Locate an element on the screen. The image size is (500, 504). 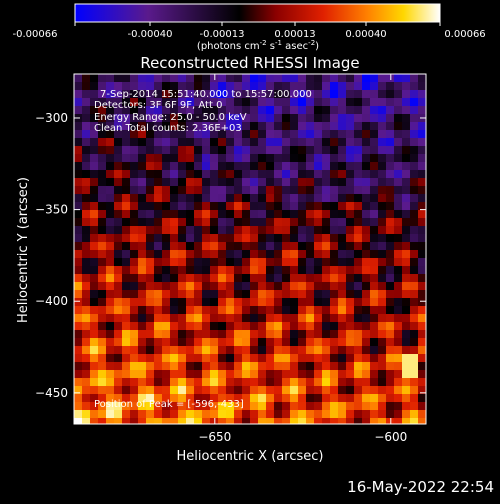
colorbar-tick-label: -0.00013 is located at coordinates (222, 34).